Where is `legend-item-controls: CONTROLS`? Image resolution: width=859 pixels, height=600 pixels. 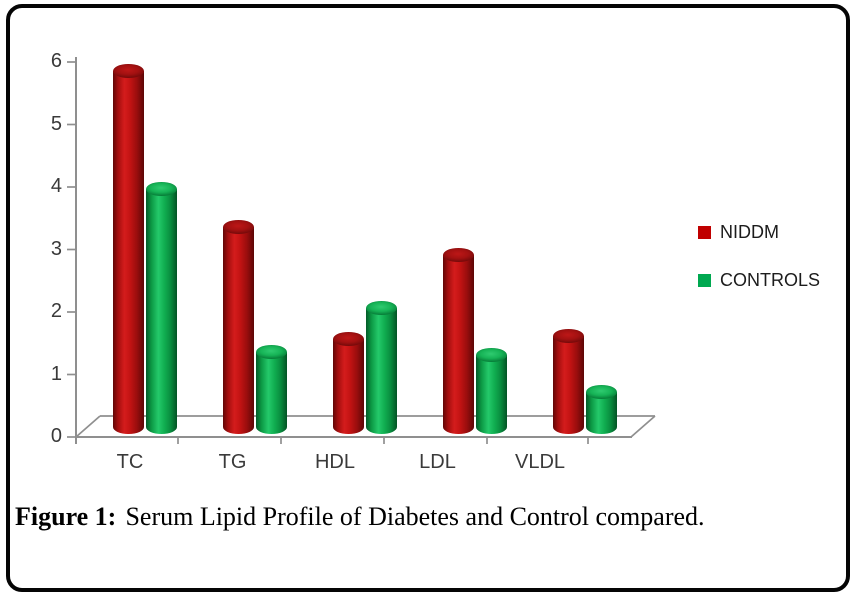
legend-item-controls: CONTROLS is located at coordinates (759, 280).